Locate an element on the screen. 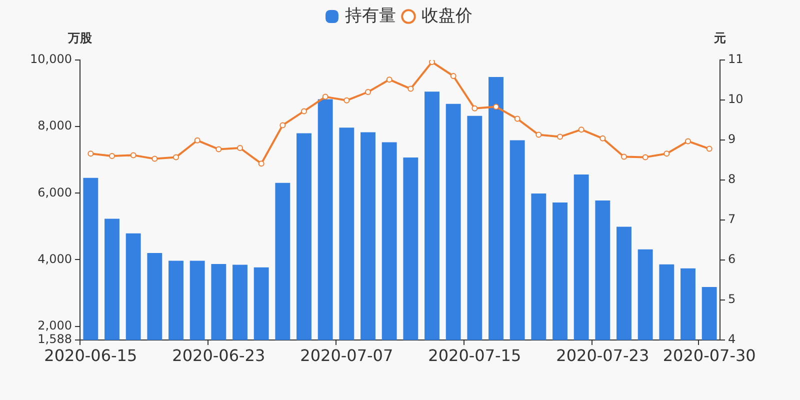 The height and width of the screenshot is (400, 800). y2-tick-label: 10 is located at coordinates (736, 99).